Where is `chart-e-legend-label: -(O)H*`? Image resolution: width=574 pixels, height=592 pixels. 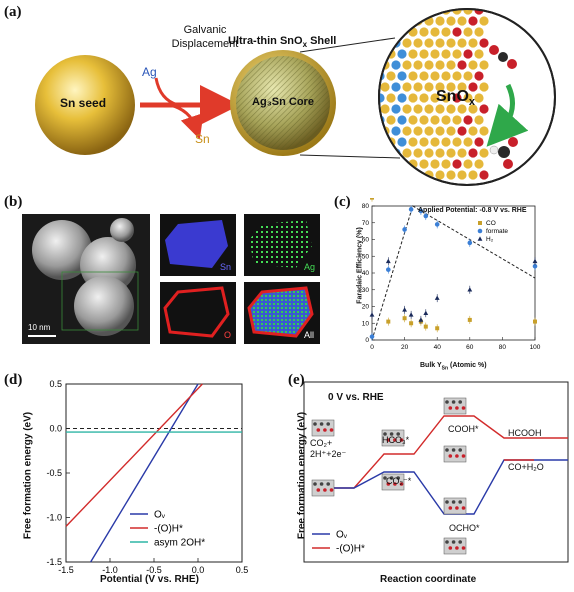
chart-e-legend-label: -(O)H* is located at coordinates (350, 549).